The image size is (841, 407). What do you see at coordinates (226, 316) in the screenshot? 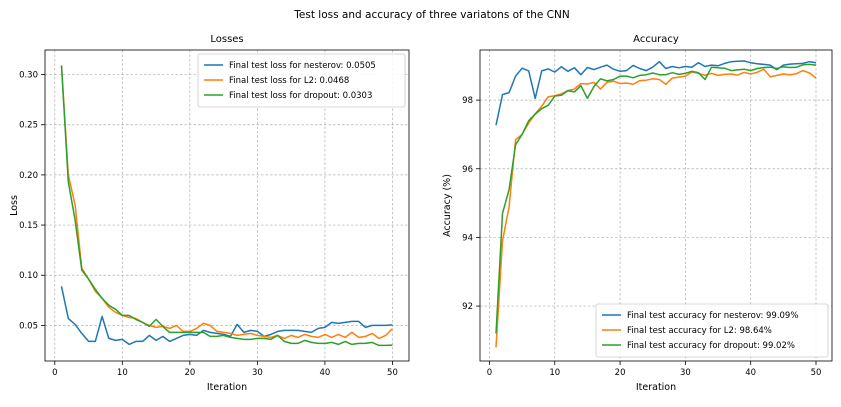
I see `loss-series-nesterov-line` at bounding box center [226, 316].